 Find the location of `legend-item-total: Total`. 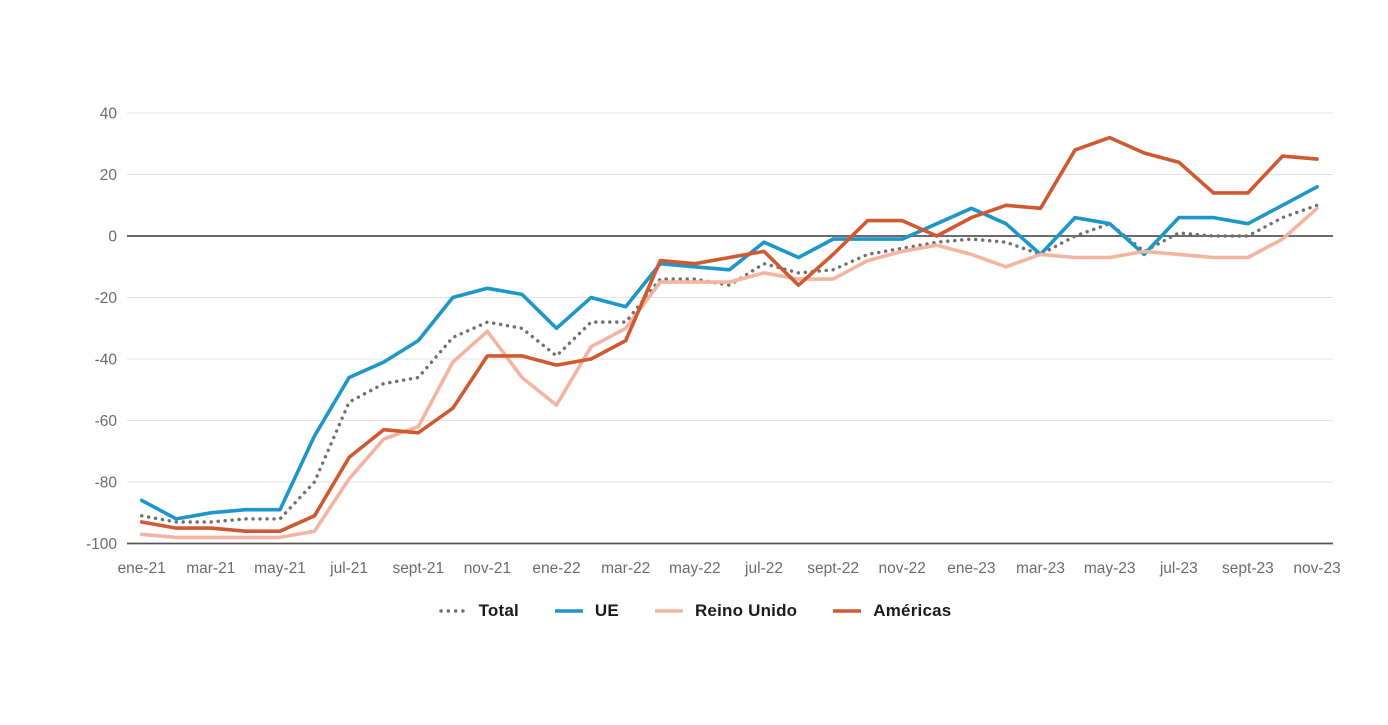

legend-item-total: Total is located at coordinates (478, 611).